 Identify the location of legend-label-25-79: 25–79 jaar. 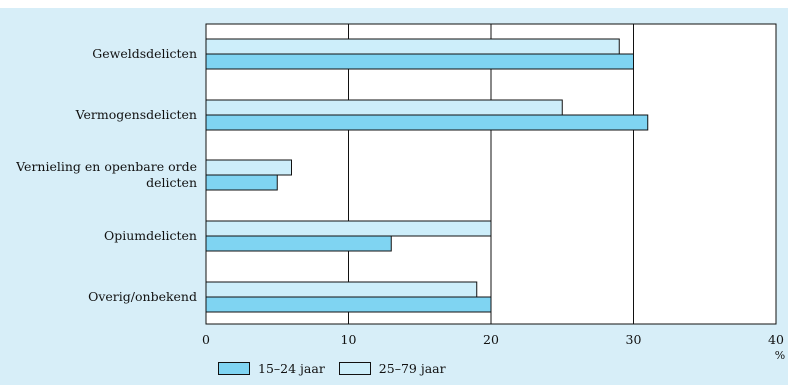
(412, 368).